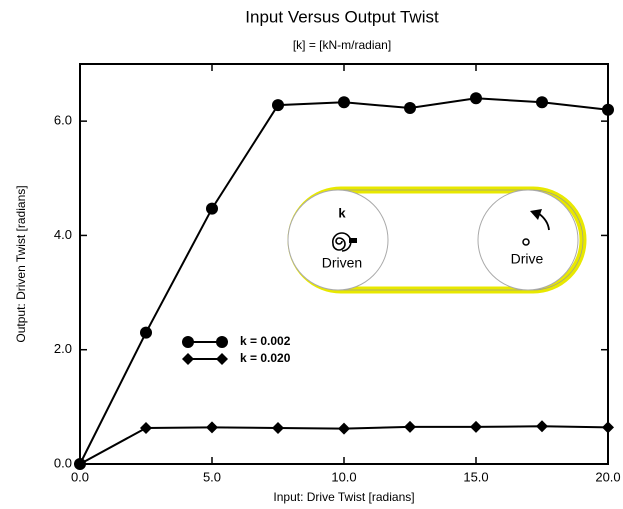 This screenshot has height=509, width=623. What do you see at coordinates (342, 263) in the screenshot?
I see `driven-label: Driven` at bounding box center [342, 263].